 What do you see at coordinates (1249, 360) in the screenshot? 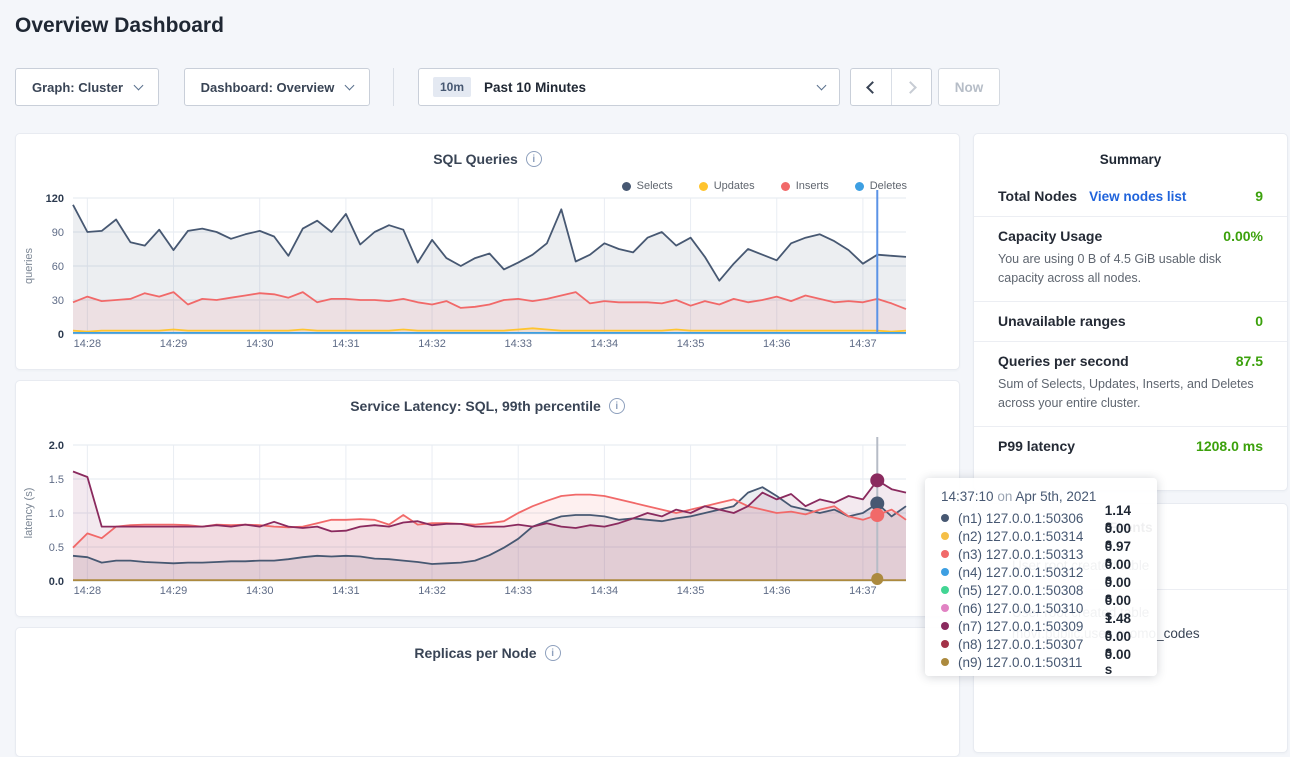
I see `qps-value: 87.5` at bounding box center [1249, 360].